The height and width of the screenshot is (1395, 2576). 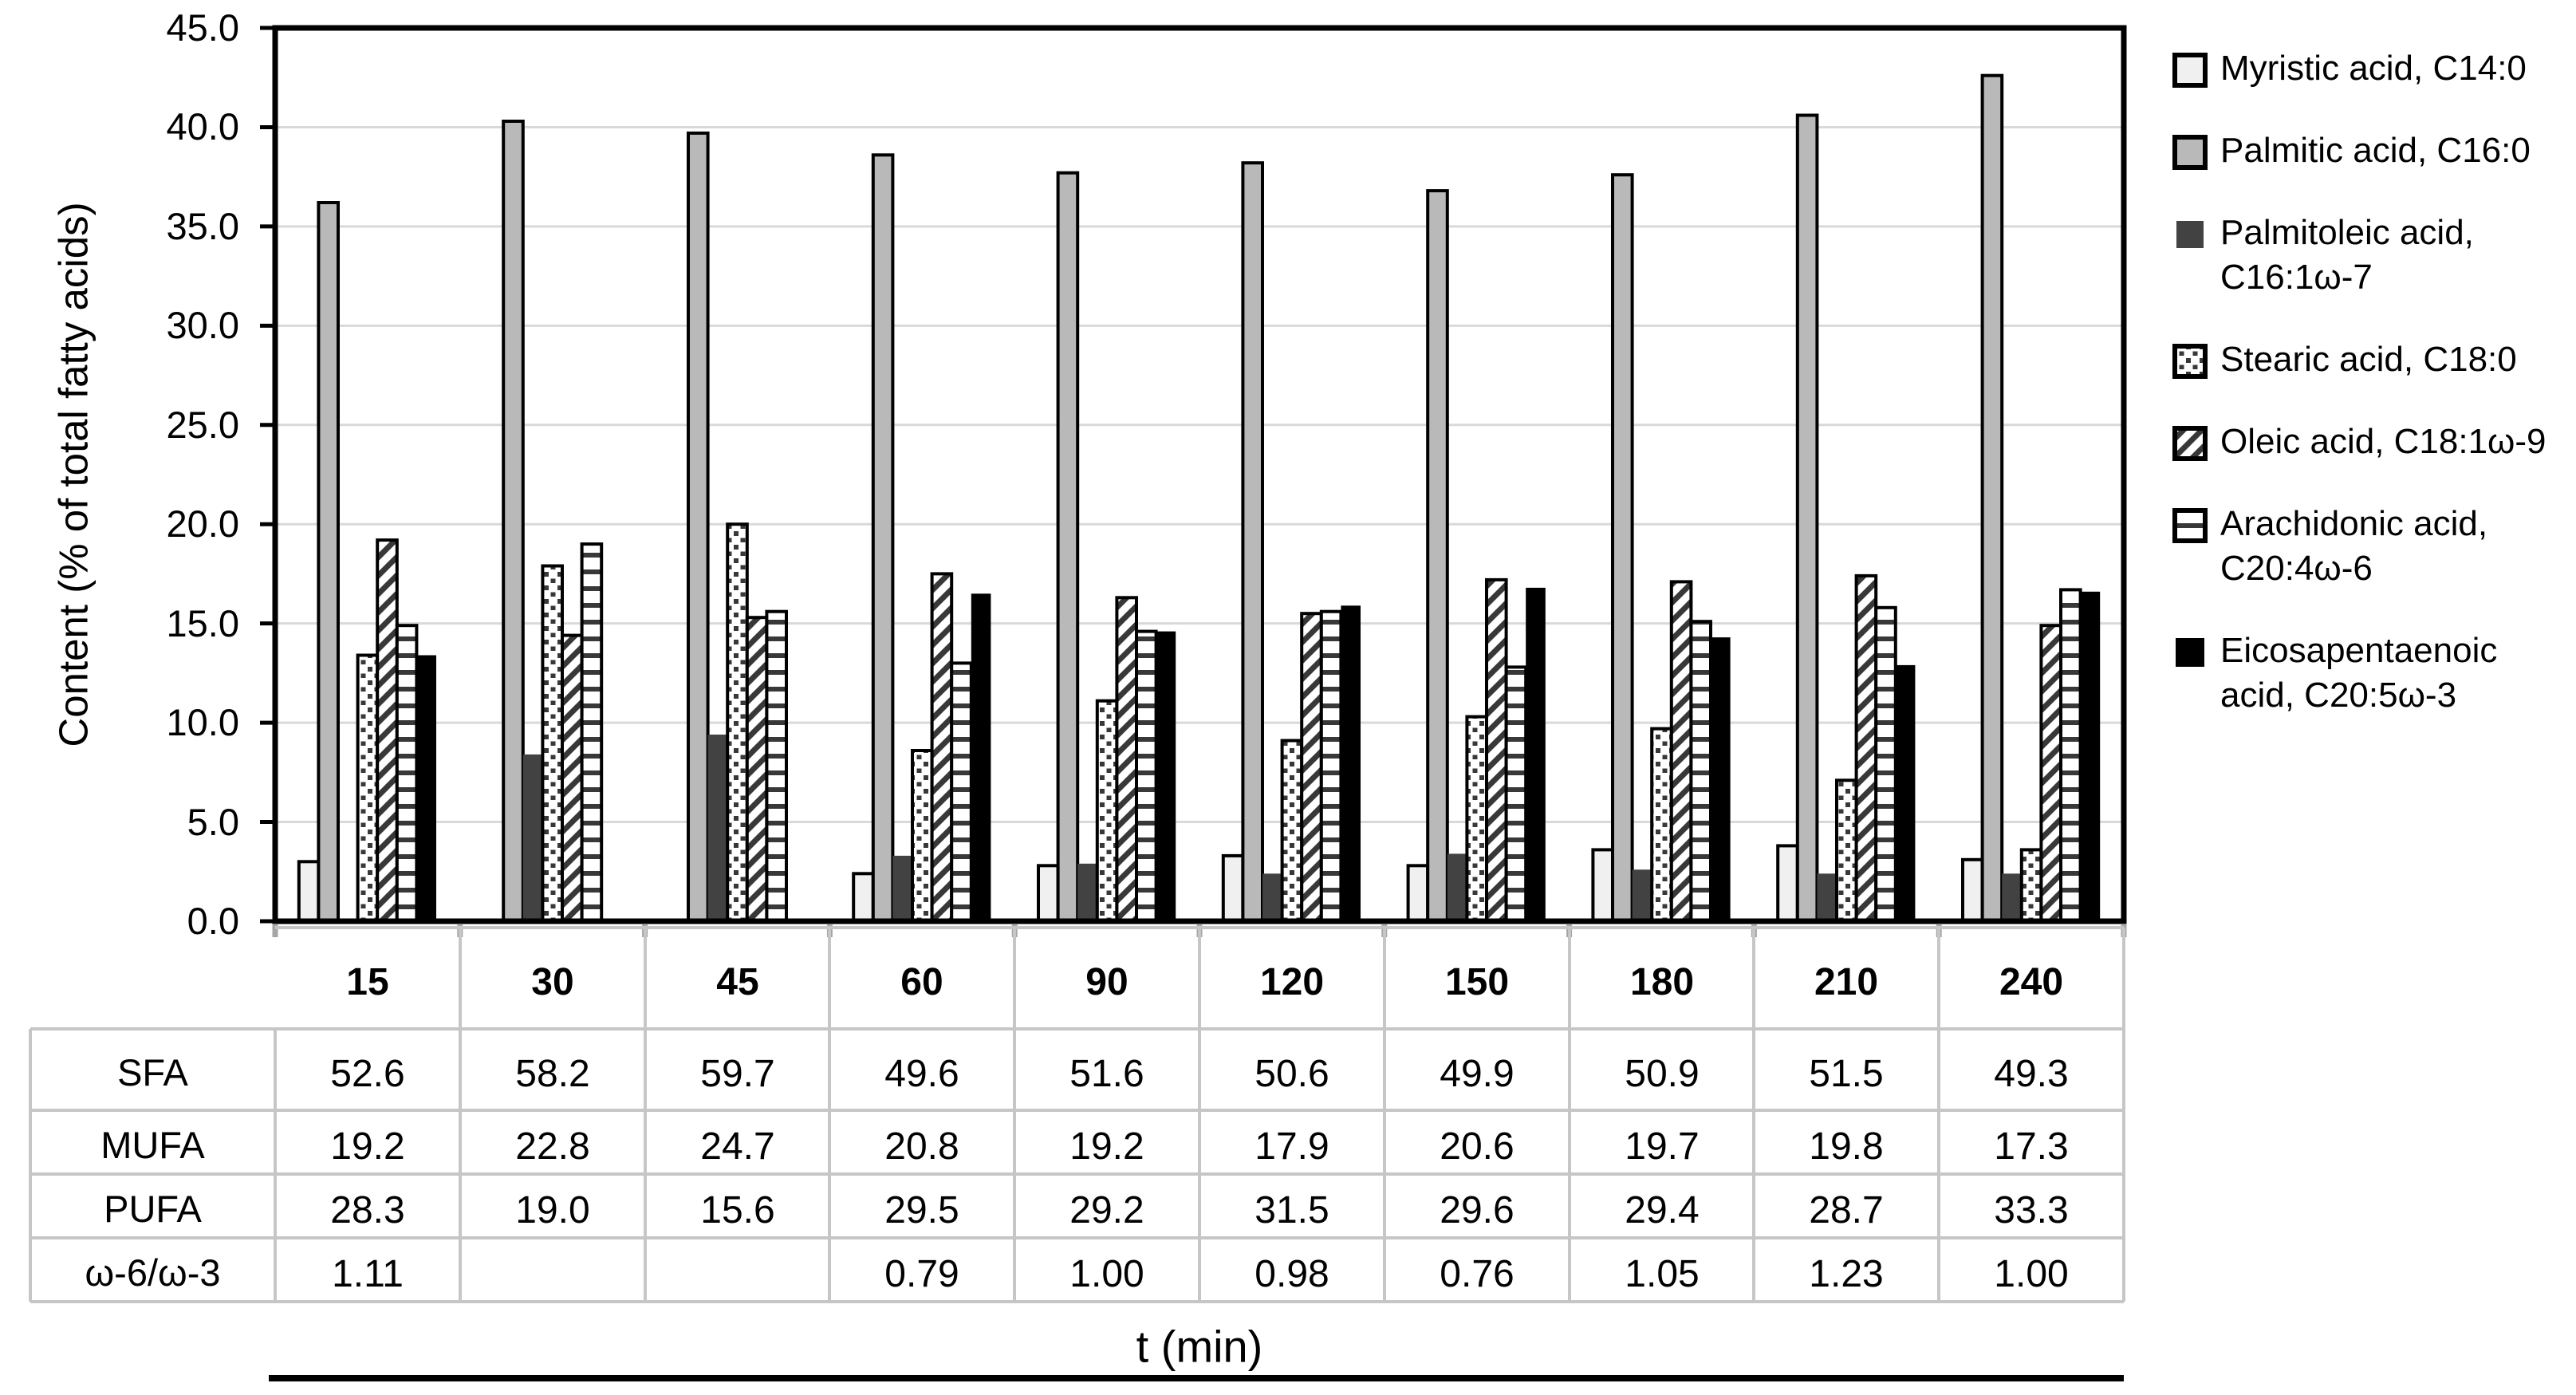 What do you see at coordinates (2375, 150) in the screenshot?
I see `legend-label: Palmitic acid, C16:0` at bounding box center [2375, 150].